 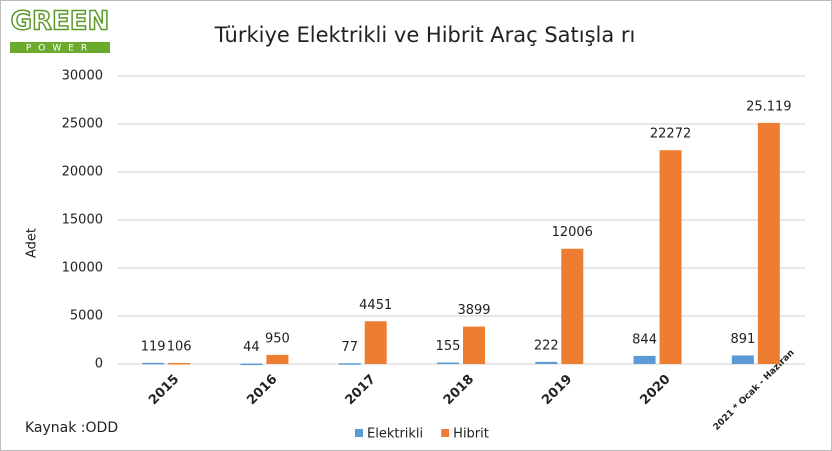 What do you see at coordinates (349, 347) in the screenshot?
I see `data-label: 77` at bounding box center [349, 347].